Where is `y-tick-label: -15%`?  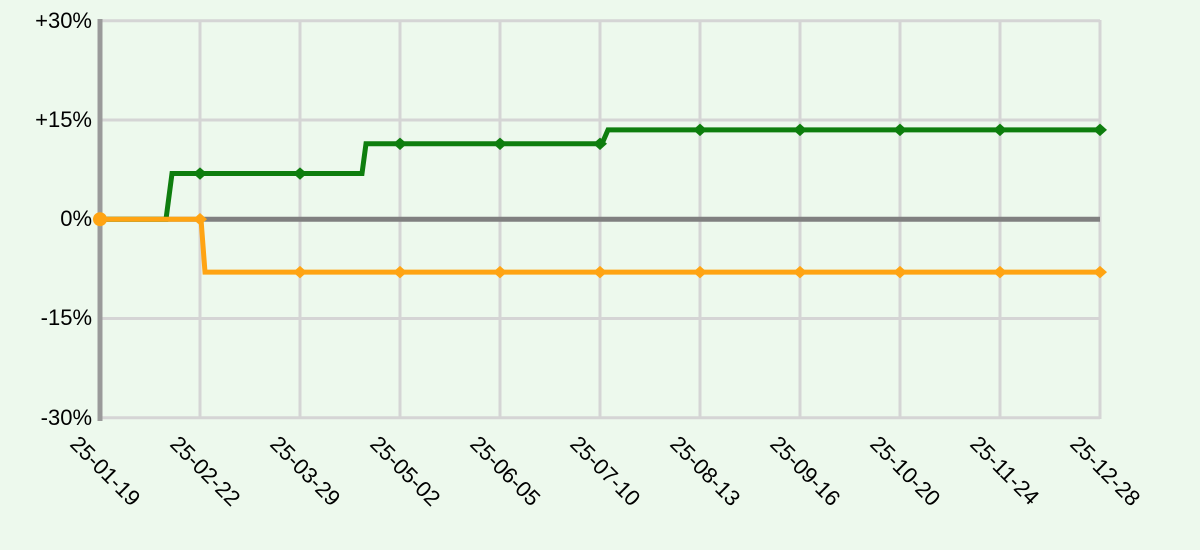 y-tick-label: -15% is located at coordinates (66, 318).